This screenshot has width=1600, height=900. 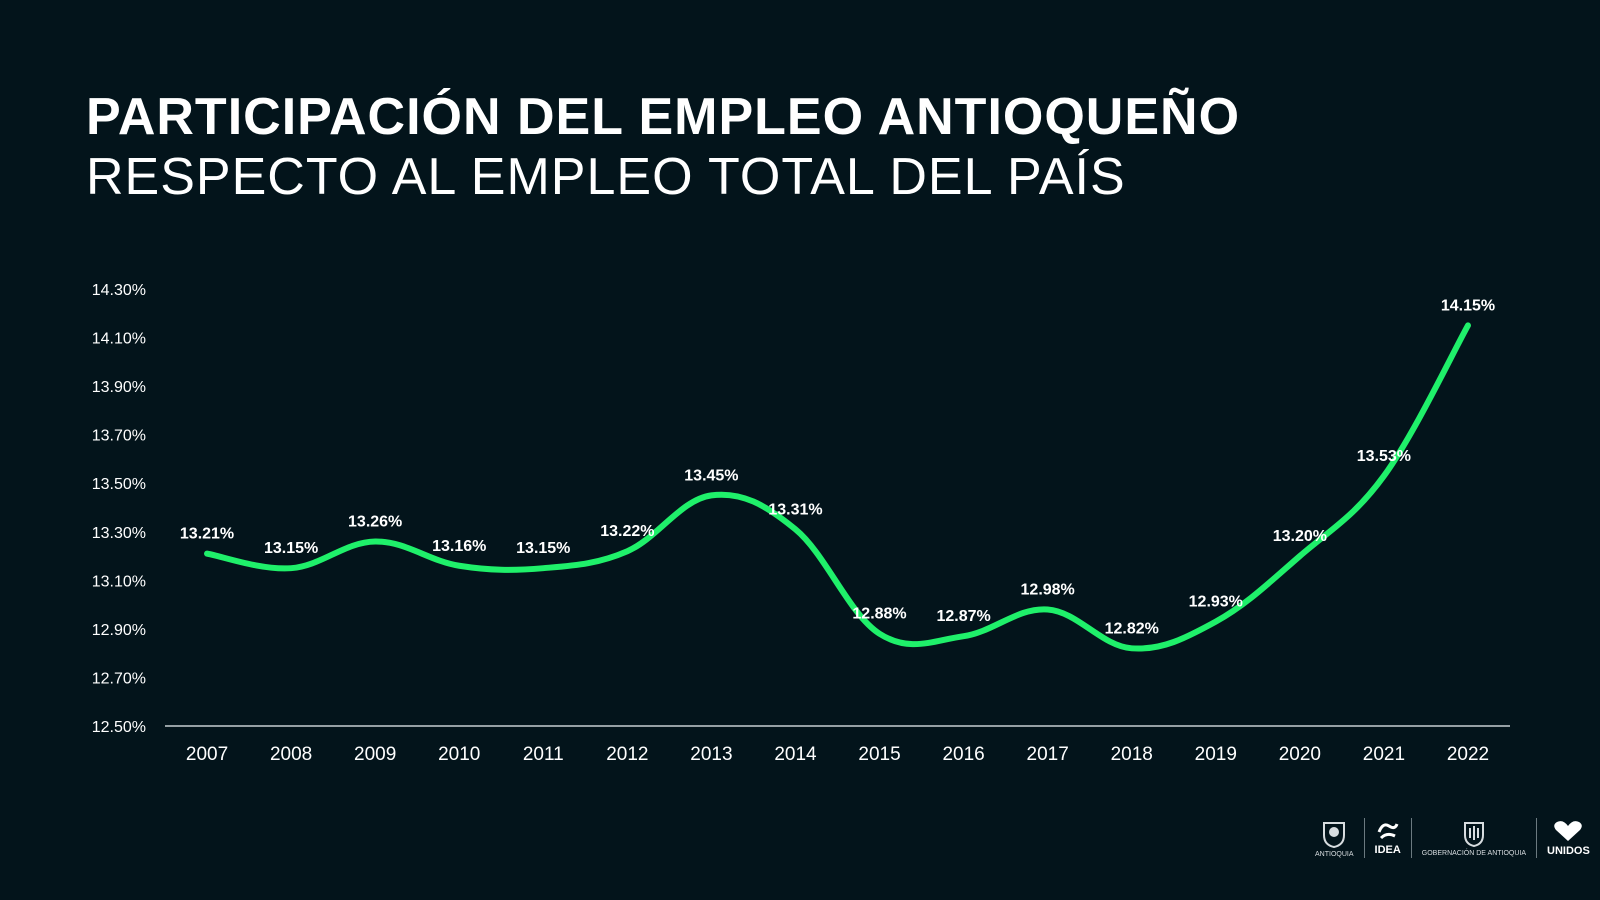 What do you see at coordinates (119, 678) in the screenshot?
I see `y-tick-label: 12.70%` at bounding box center [119, 678].